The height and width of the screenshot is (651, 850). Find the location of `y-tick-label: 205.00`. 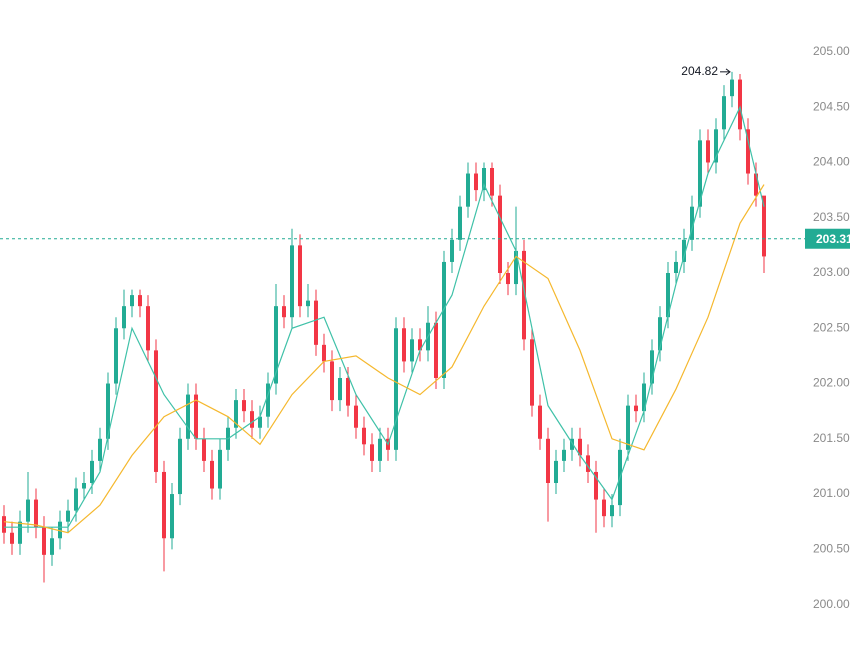

y-tick-label: 205.00 is located at coordinates (831, 51).